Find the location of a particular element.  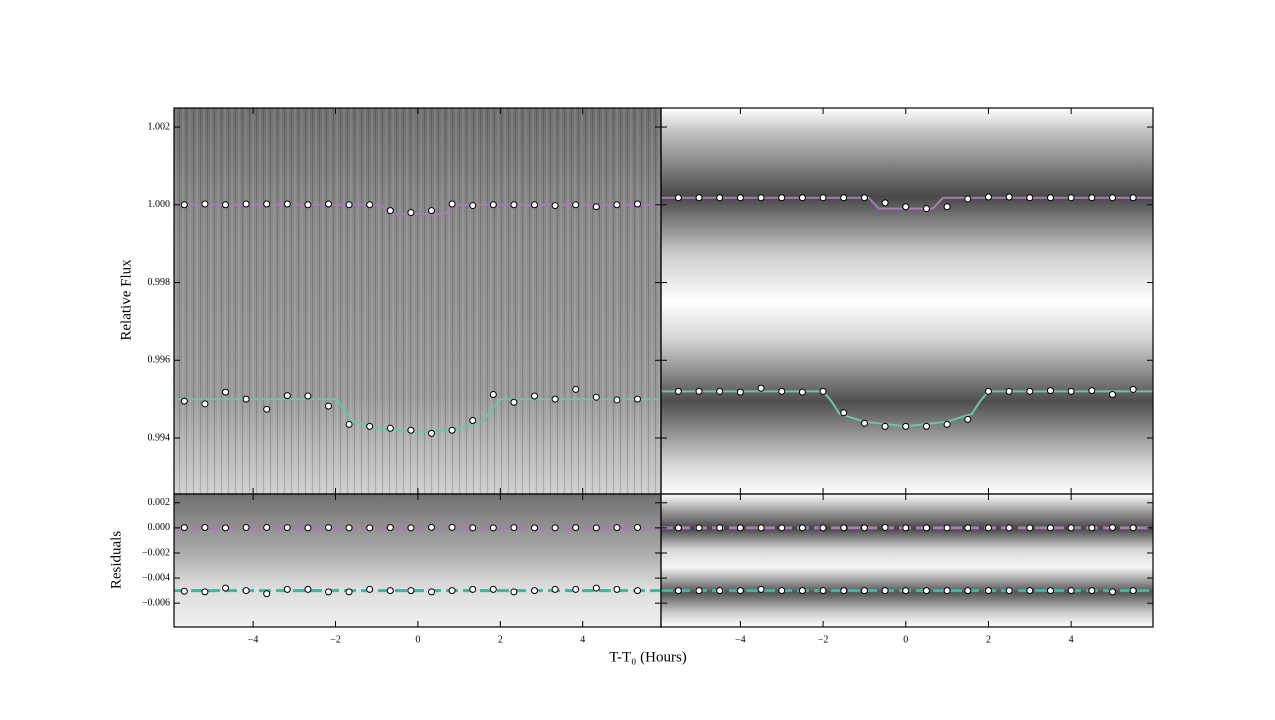

x-tick-label: 2 is located at coordinates (500, 639).